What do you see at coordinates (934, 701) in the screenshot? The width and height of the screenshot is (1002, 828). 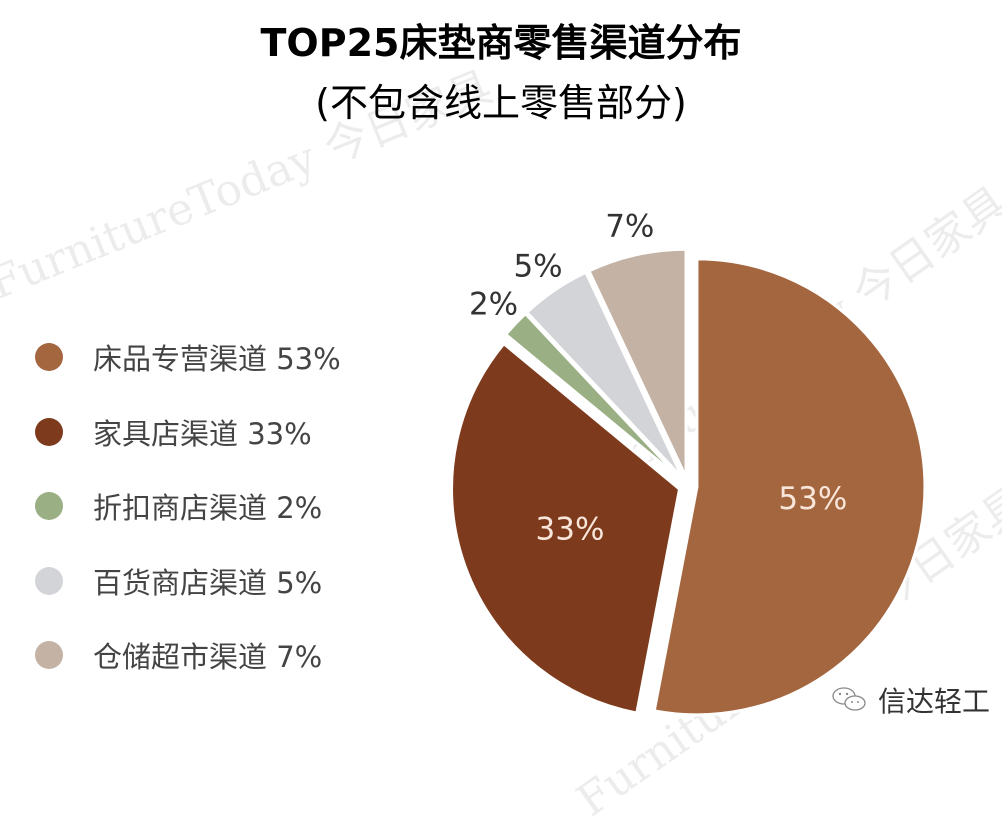 I see `brand-label: 信达轻工` at bounding box center [934, 701].